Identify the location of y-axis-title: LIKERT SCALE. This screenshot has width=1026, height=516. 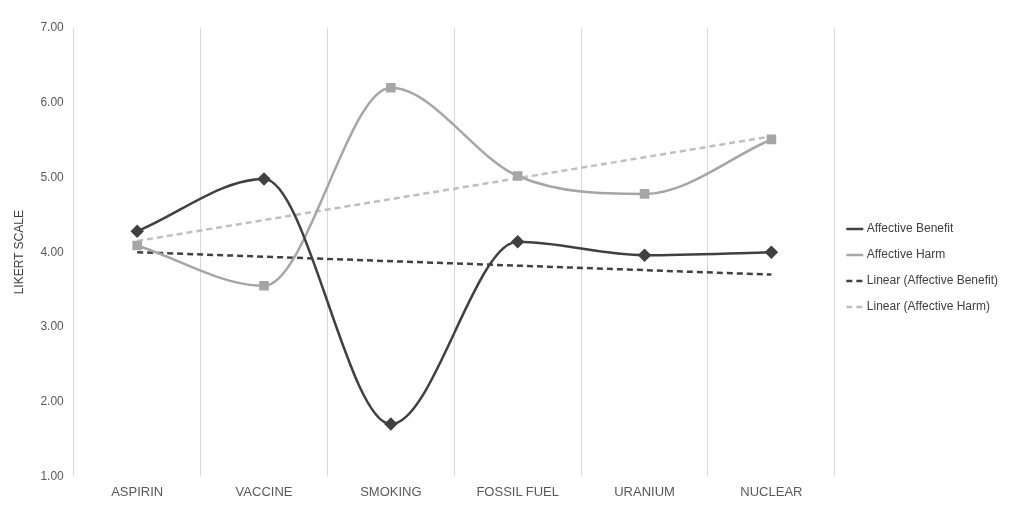
(18, 252).